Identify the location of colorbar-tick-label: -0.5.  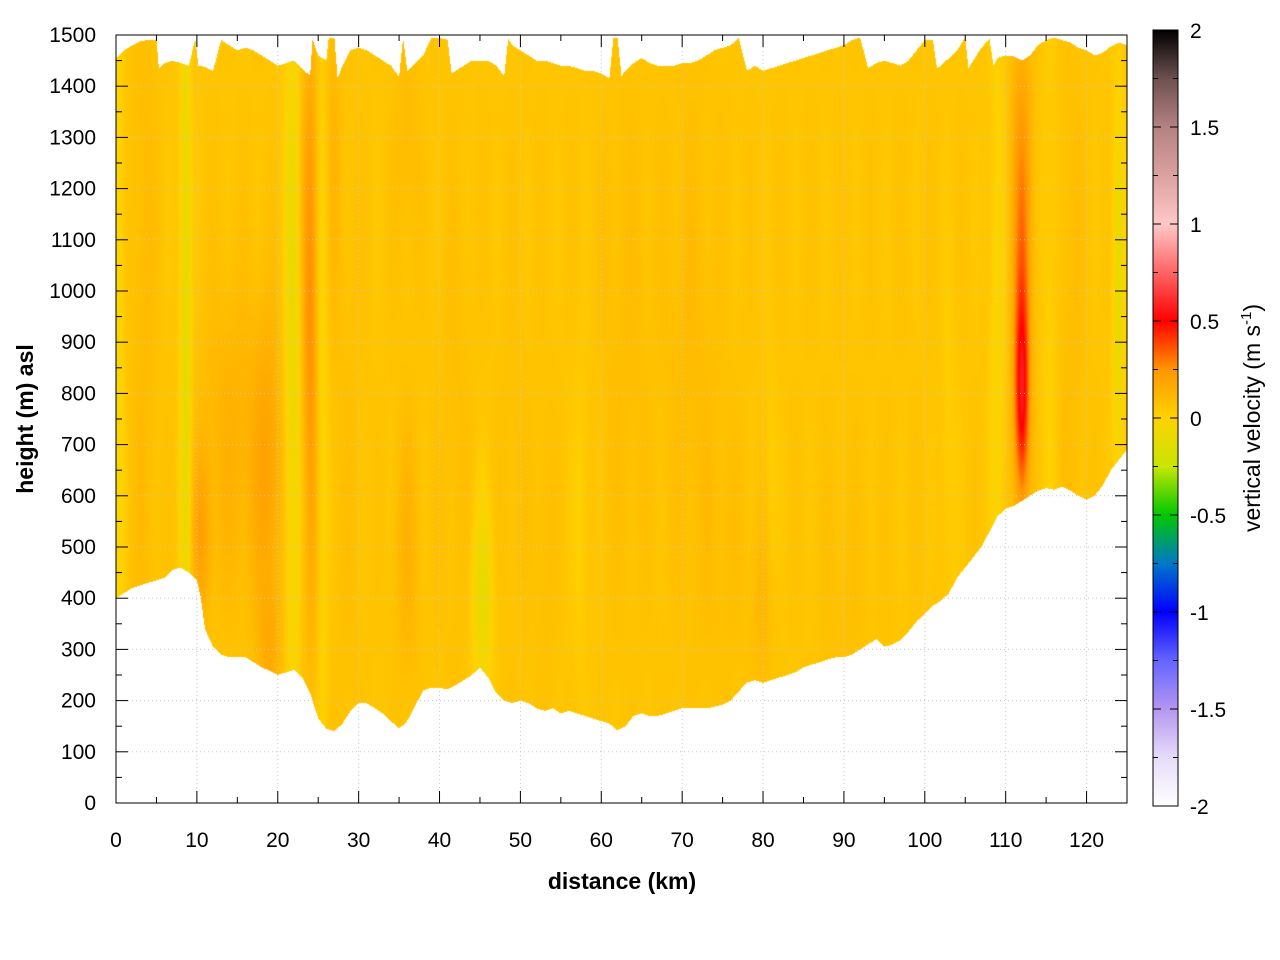
(1208, 516).